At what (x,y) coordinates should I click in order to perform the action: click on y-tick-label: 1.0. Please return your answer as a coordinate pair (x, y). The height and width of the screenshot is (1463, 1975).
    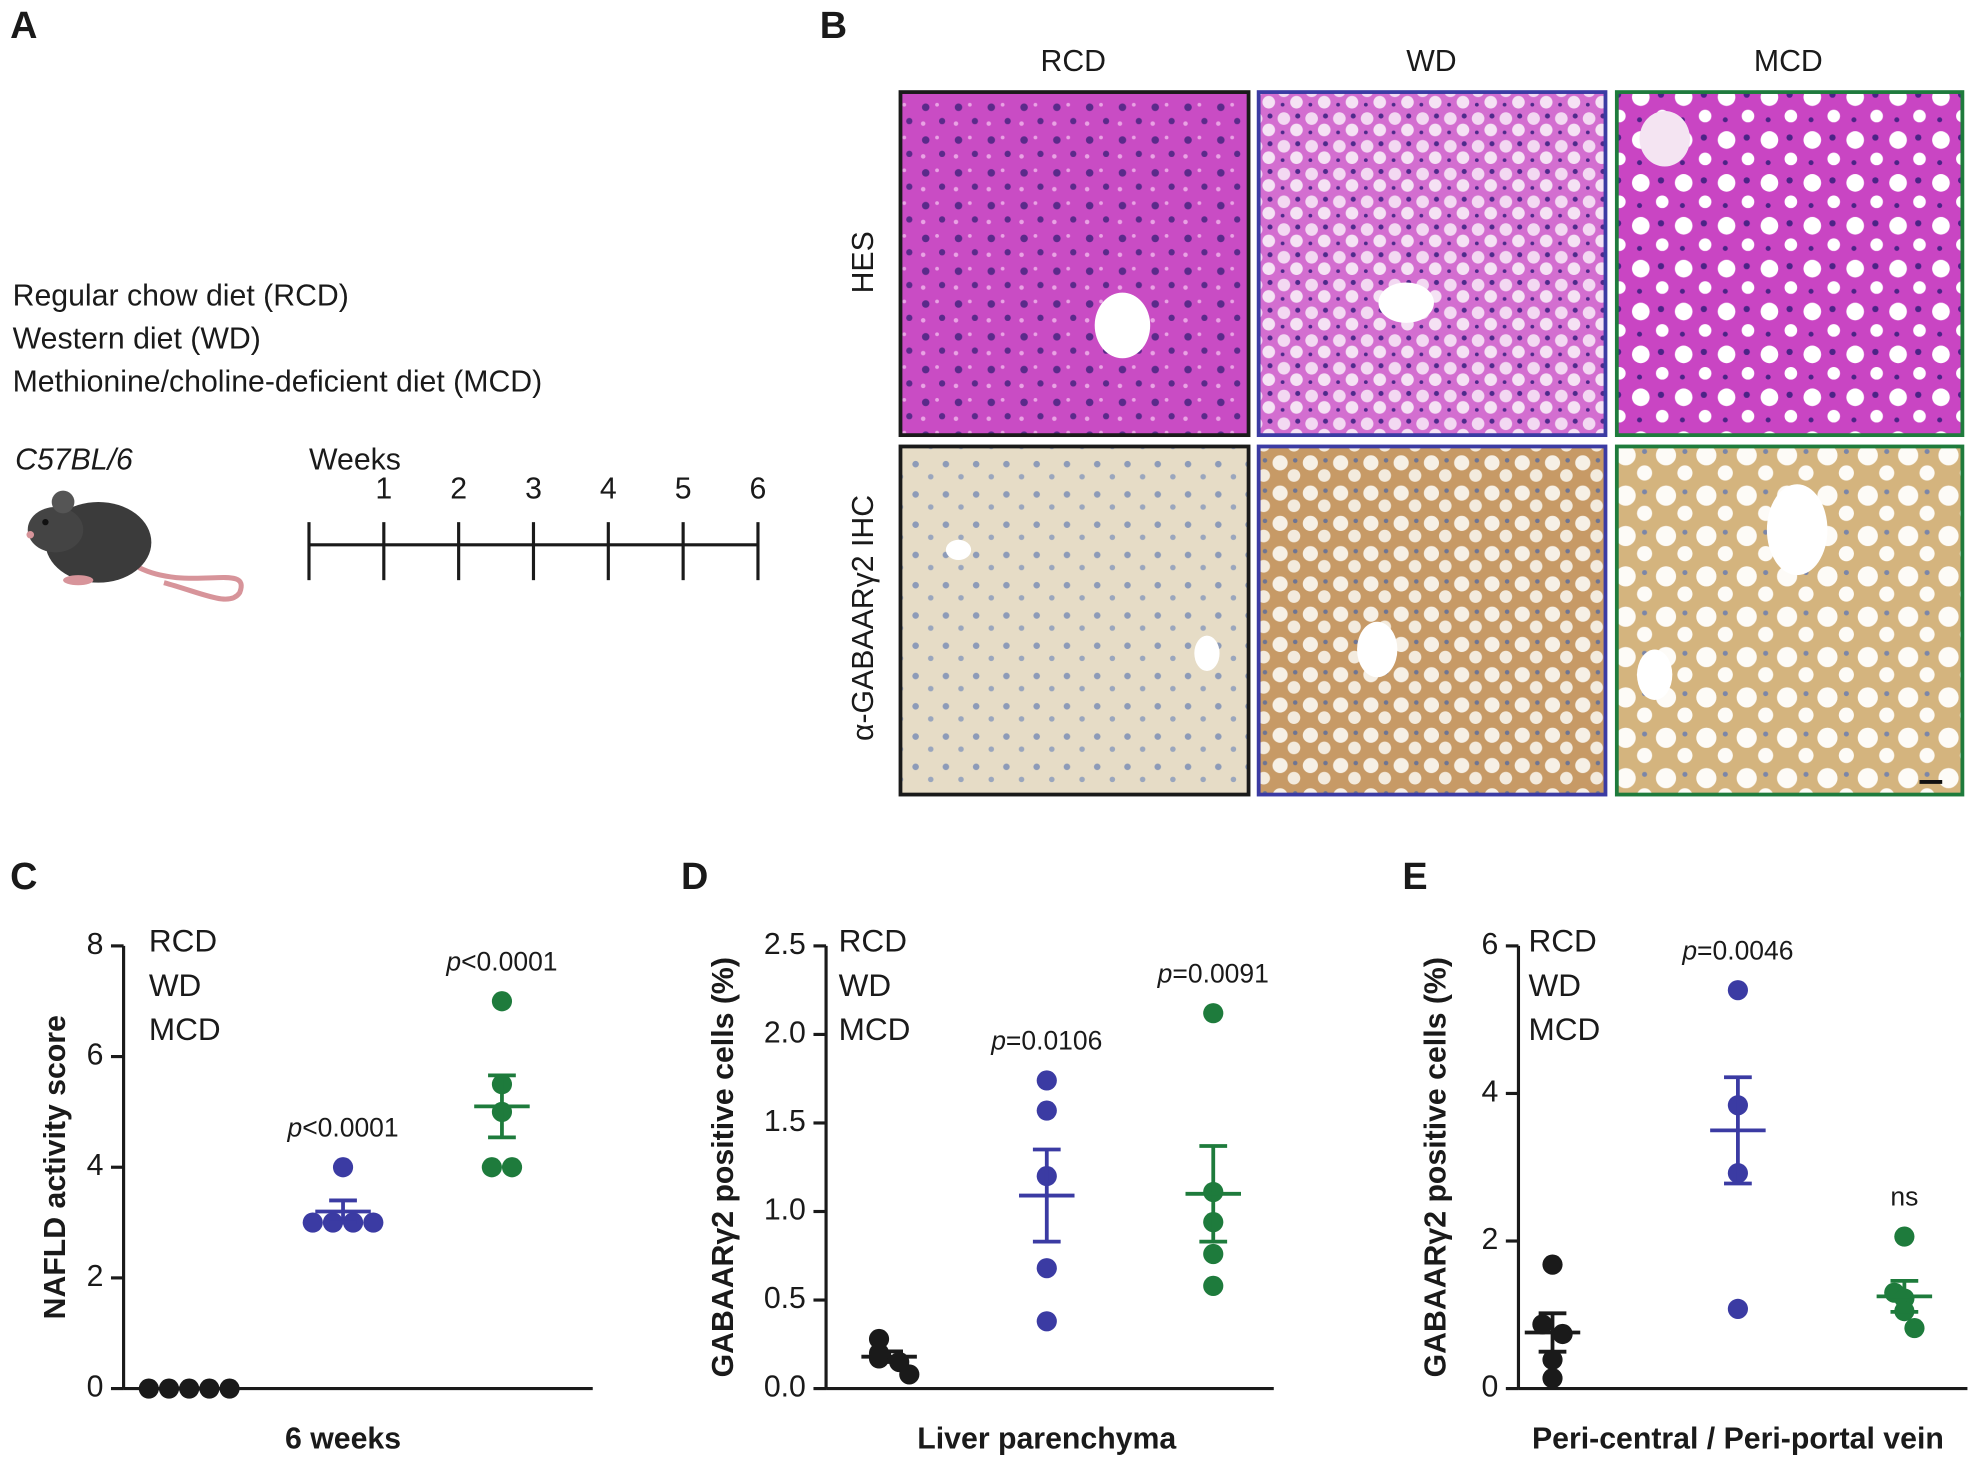
    Looking at the image, I should click on (785, 1210).